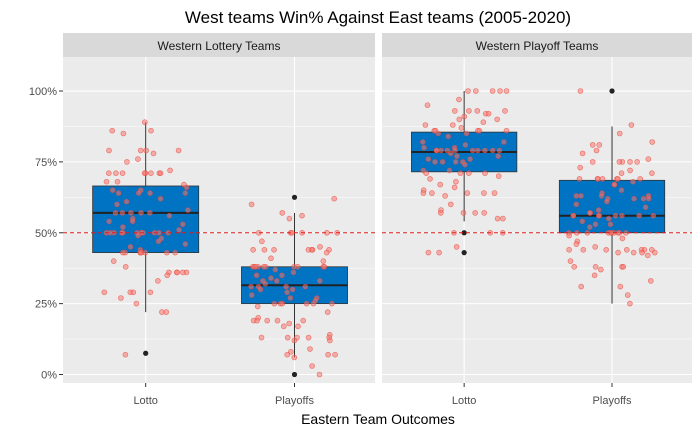 The image size is (700, 432). What do you see at coordinates (464, 401) in the screenshot?
I see `x-tick-label: Lotto` at bounding box center [464, 401].